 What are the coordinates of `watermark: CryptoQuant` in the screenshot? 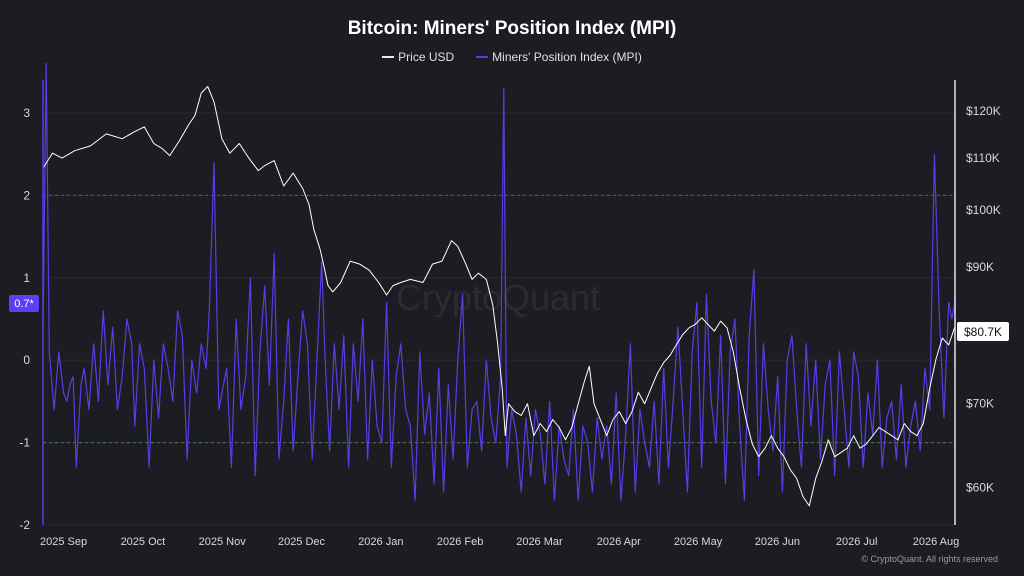 It's located at (498, 297).